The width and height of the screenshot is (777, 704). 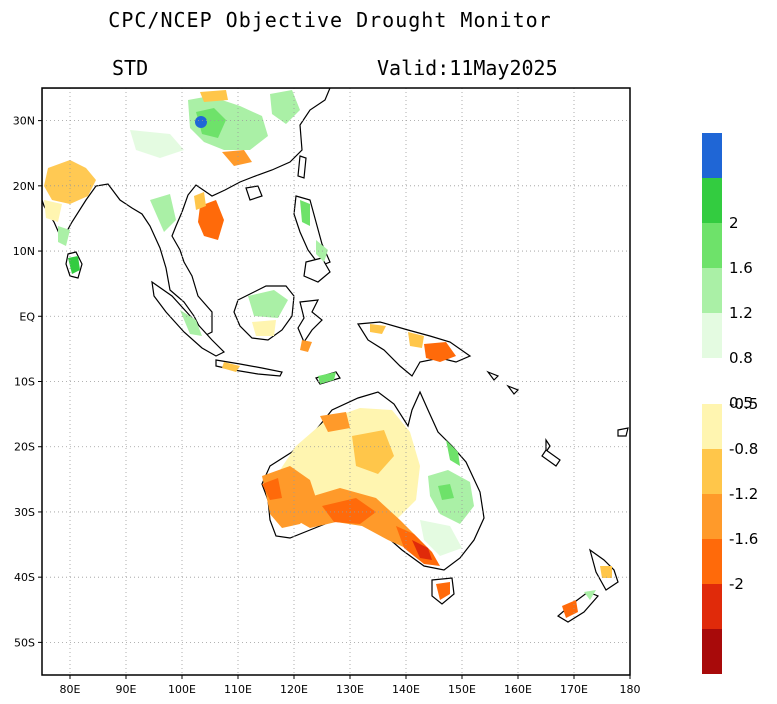 I want to click on dry-patch-new-guinea-light, so click(x=416, y=340).